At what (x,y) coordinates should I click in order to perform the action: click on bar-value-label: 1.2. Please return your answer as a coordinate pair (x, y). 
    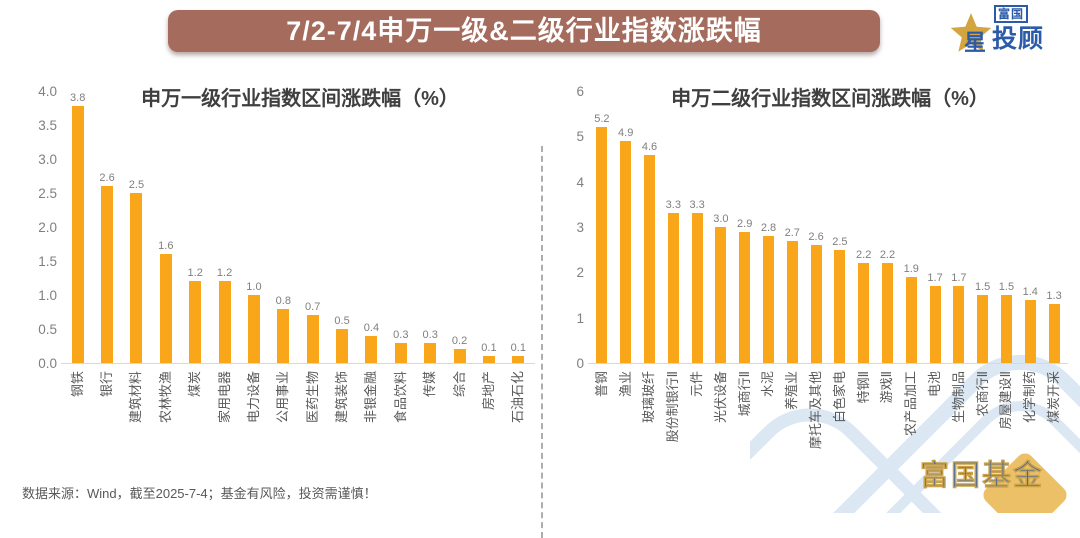
    Looking at the image, I should click on (224, 273).